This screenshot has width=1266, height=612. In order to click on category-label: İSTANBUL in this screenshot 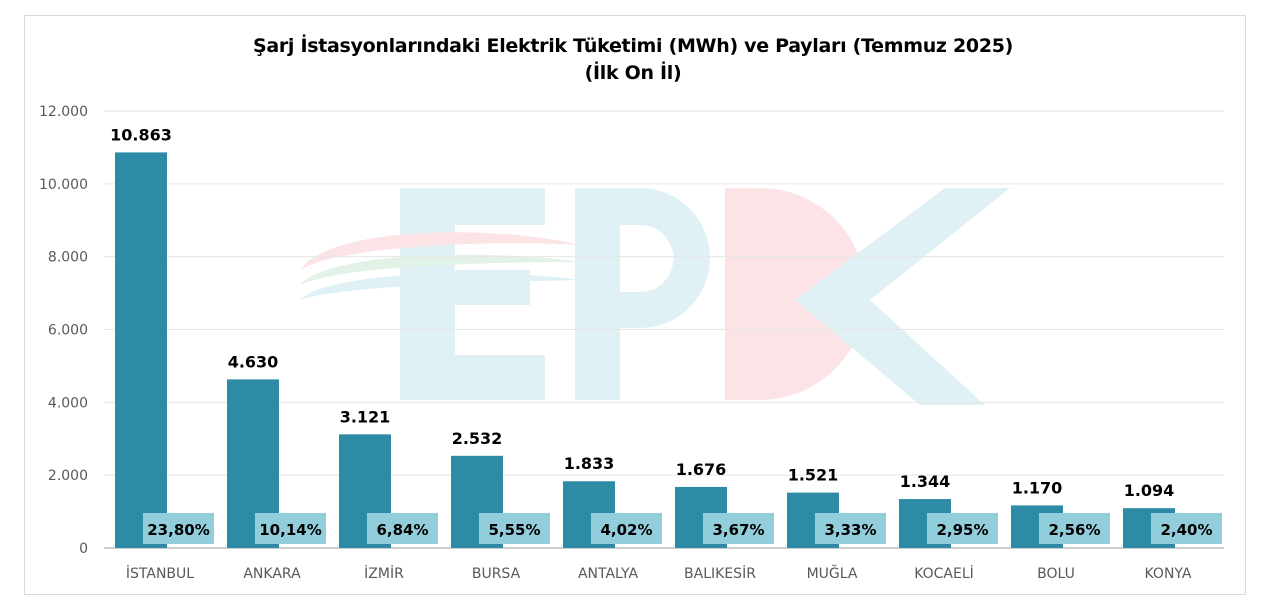, I will do `click(160, 573)`.